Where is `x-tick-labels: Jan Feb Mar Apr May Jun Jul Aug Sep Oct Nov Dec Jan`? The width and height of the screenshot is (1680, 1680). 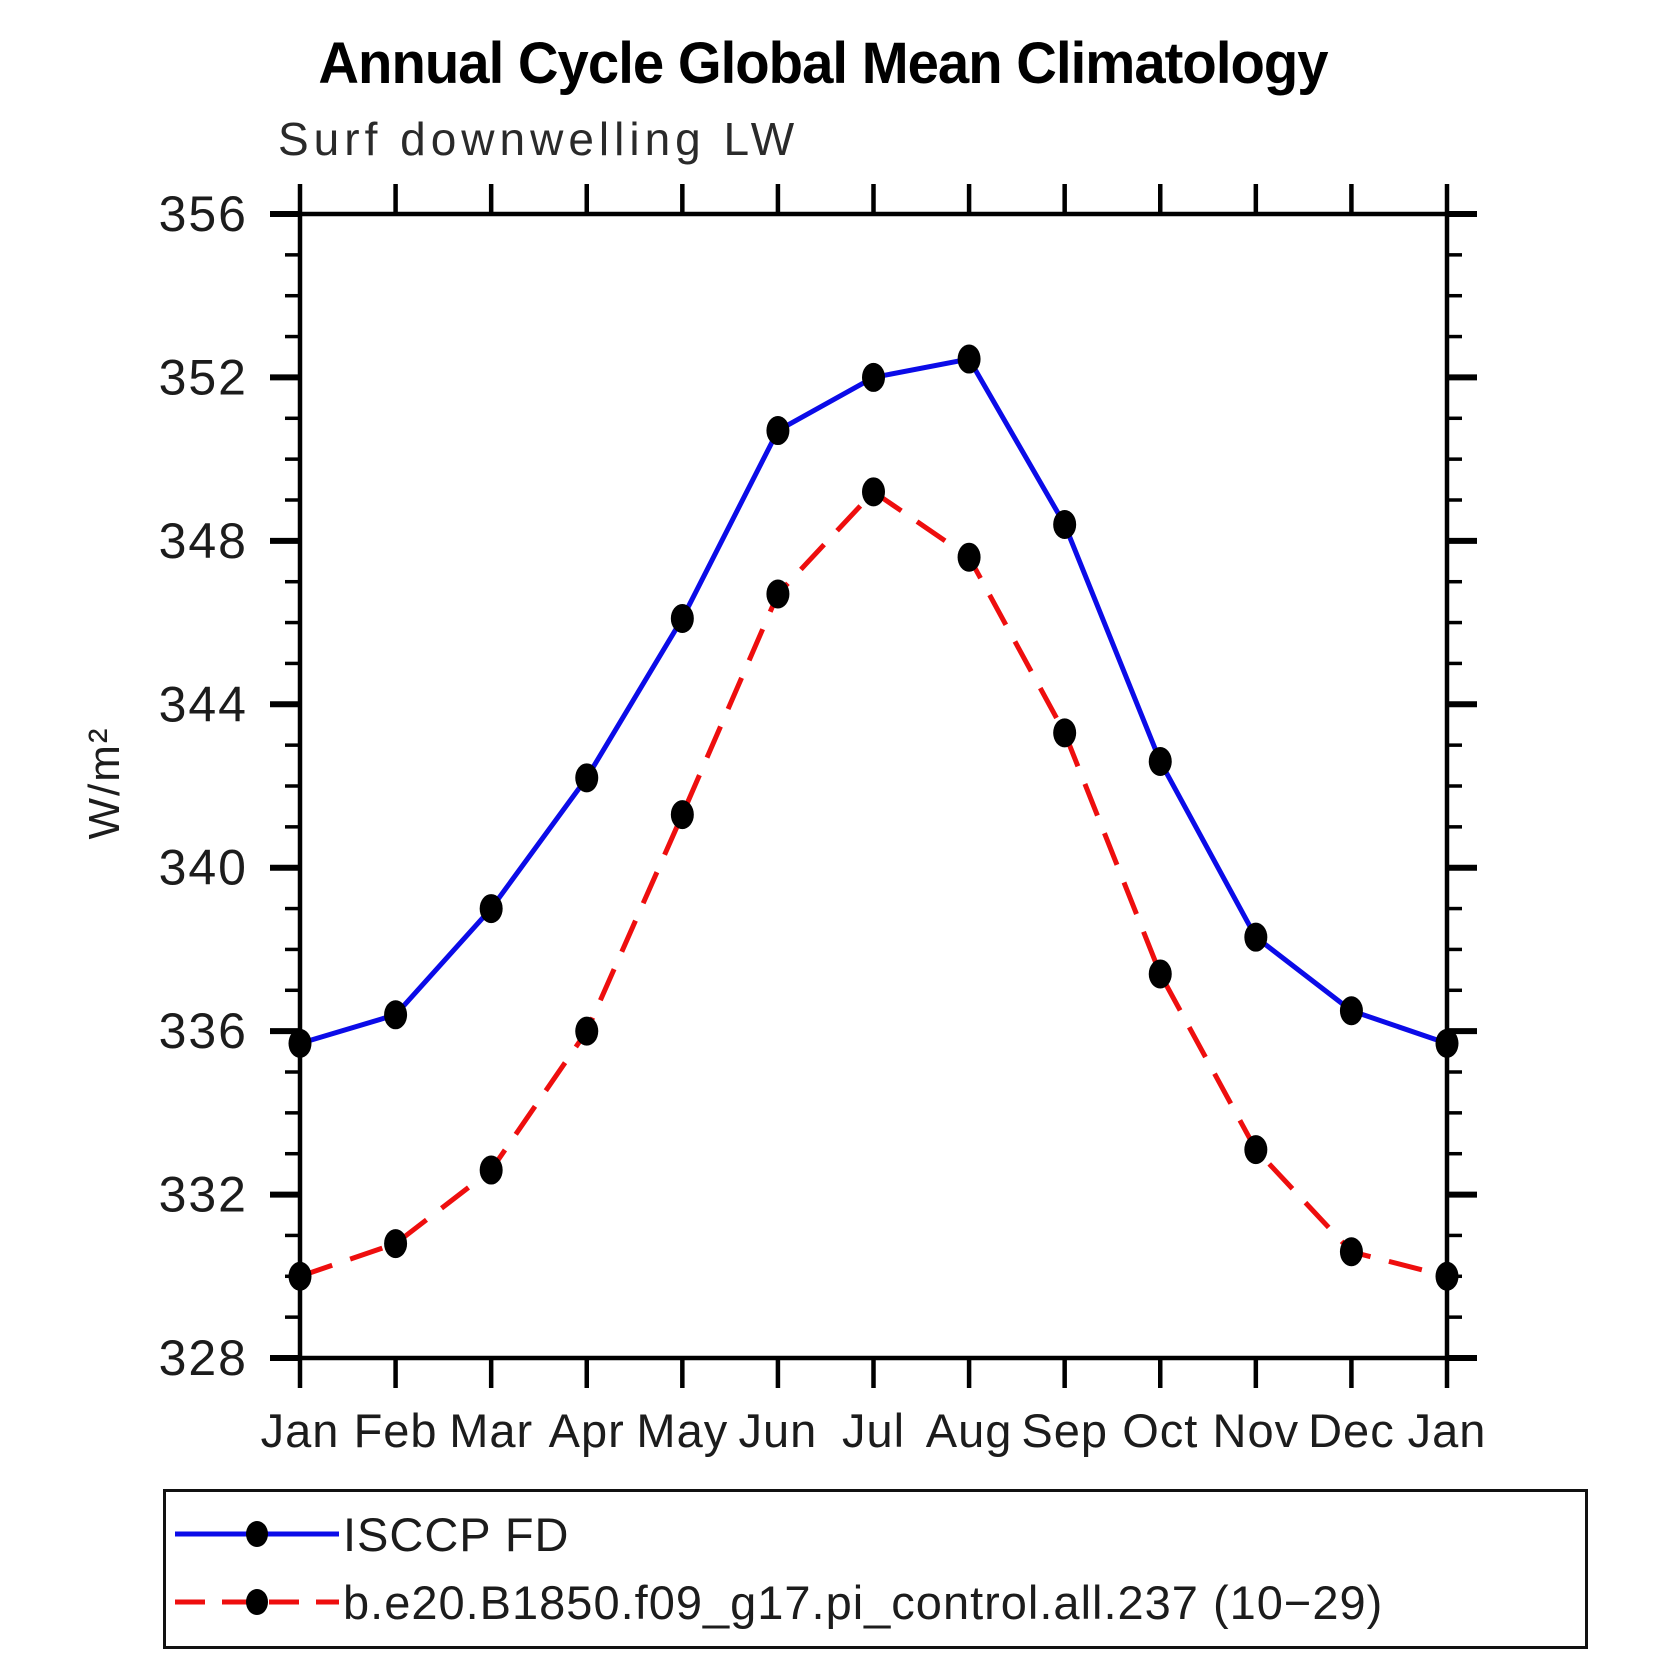 x-tick-labels: Jan Feb Mar Apr May Jun Jul Aug Sep Oct Nov Dec Jan is located at coordinates (874, 1430).